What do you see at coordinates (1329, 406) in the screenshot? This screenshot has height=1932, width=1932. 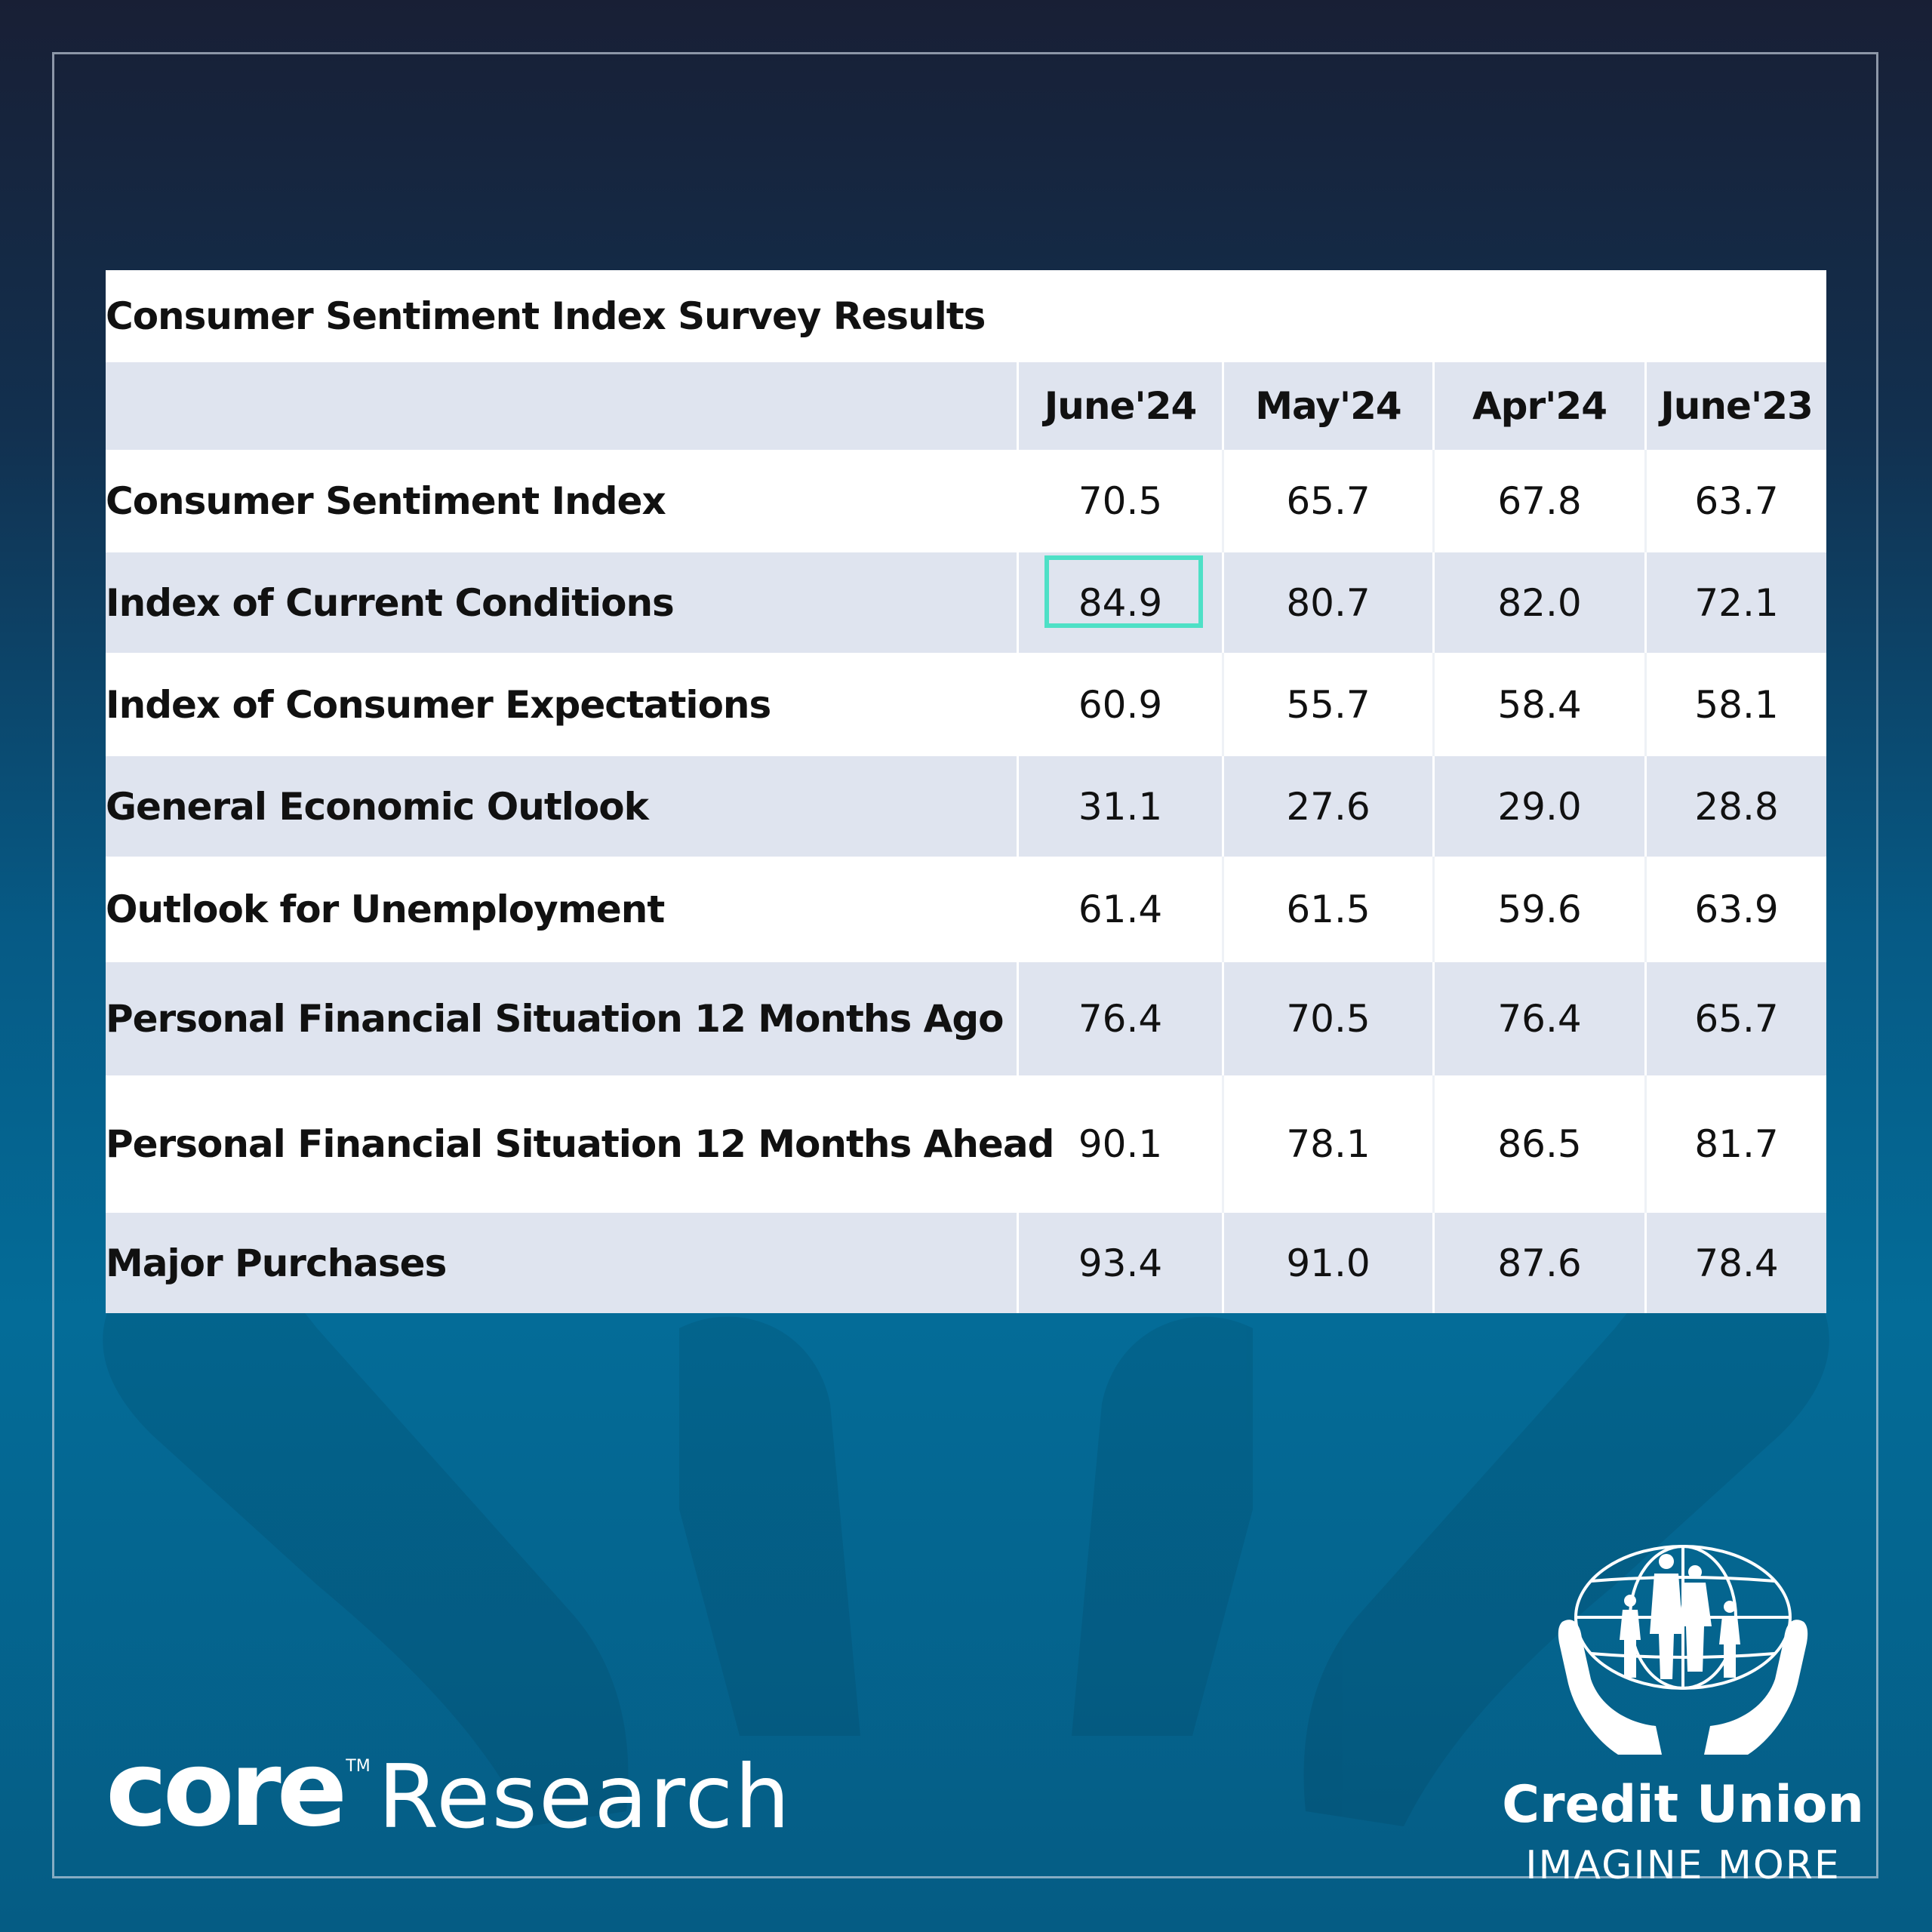 I see `column-header: May'24` at bounding box center [1329, 406].